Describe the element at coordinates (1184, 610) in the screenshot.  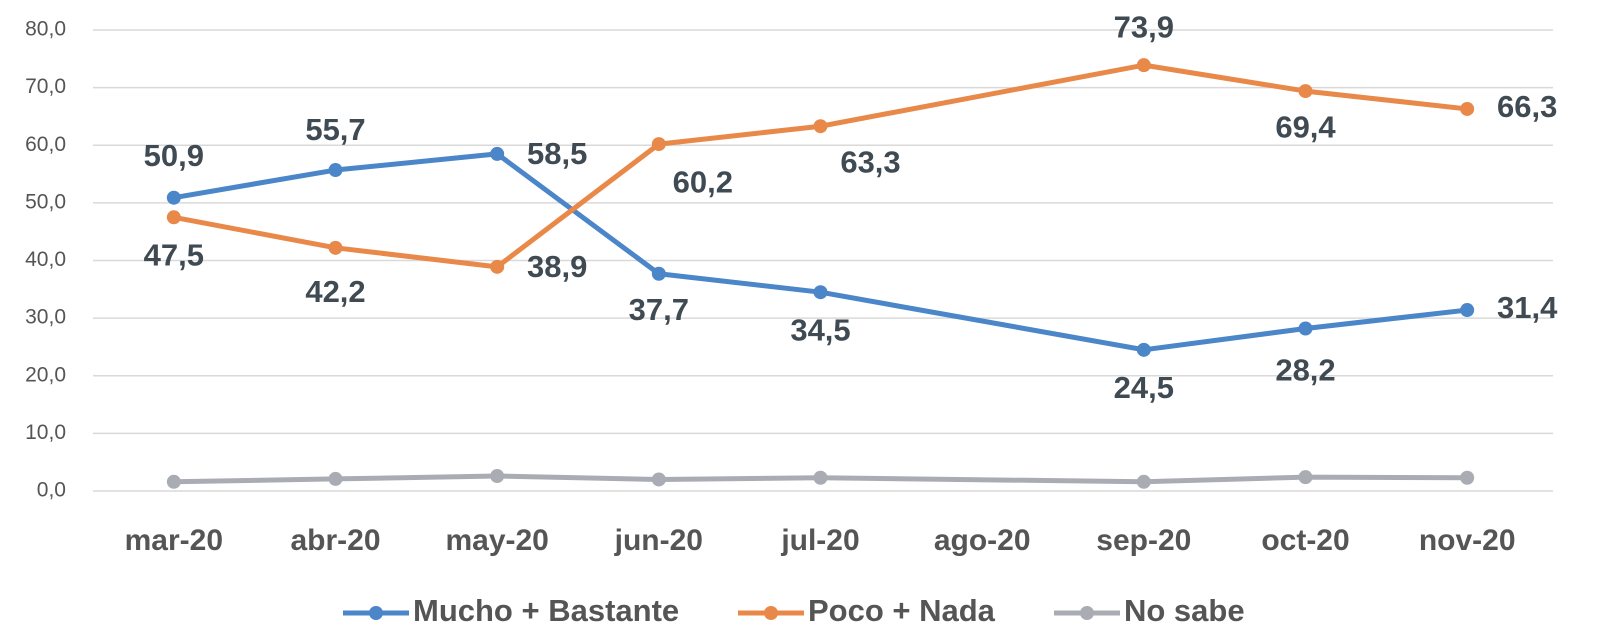
I see `legend-label: No sabe` at that location.